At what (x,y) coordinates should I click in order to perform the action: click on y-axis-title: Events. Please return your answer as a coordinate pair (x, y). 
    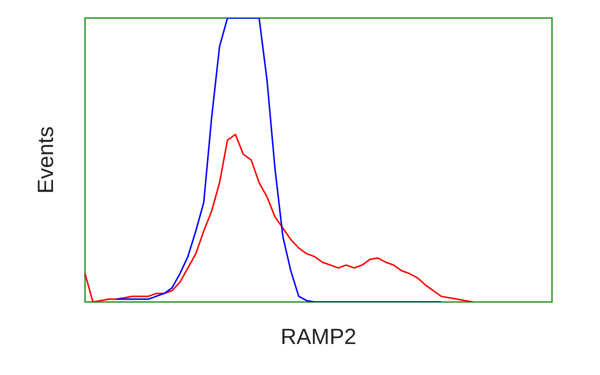
    Looking at the image, I should click on (45, 160).